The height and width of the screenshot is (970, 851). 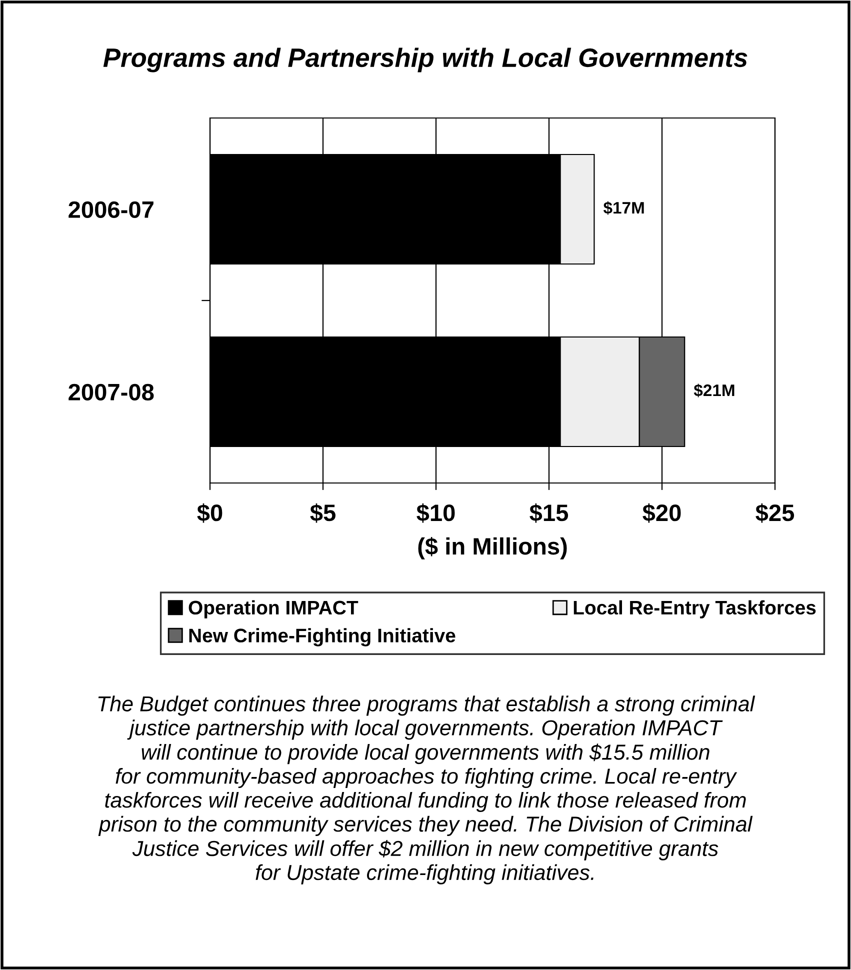 What do you see at coordinates (623, 208) in the screenshot?
I see `total-label: $17M` at bounding box center [623, 208].